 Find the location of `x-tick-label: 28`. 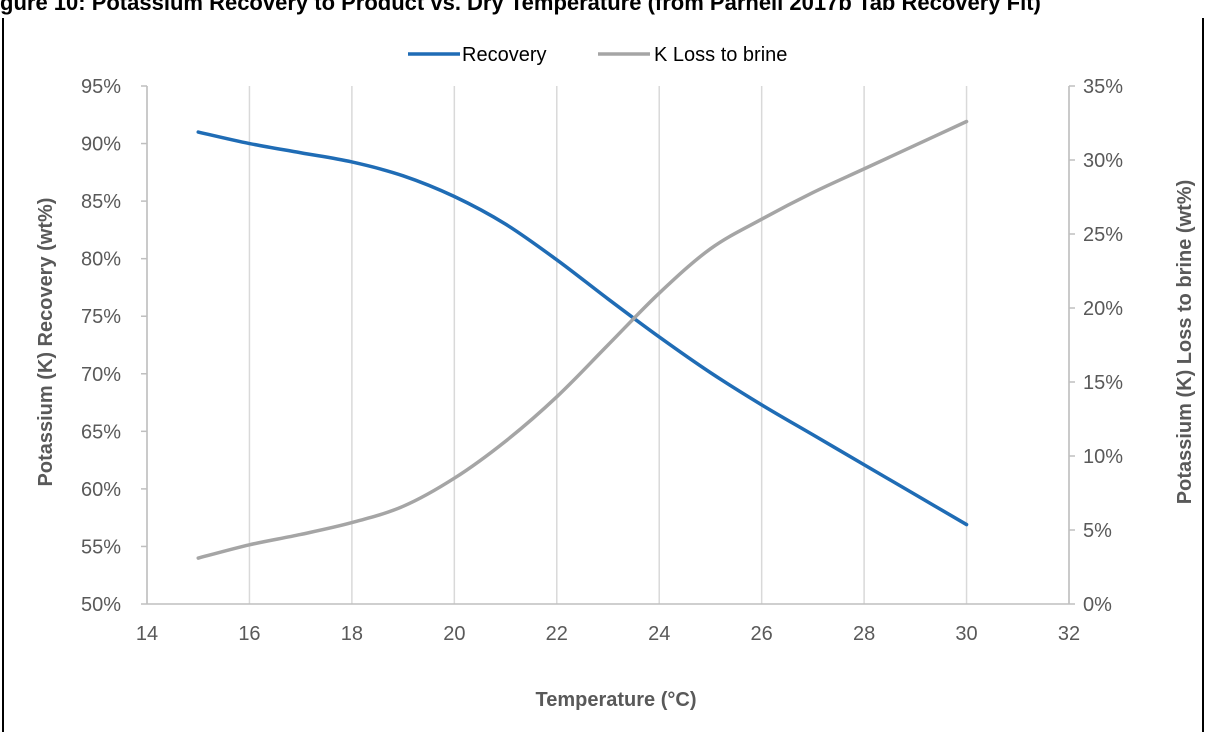

x-tick-label: 28 is located at coordinates (864, 634).